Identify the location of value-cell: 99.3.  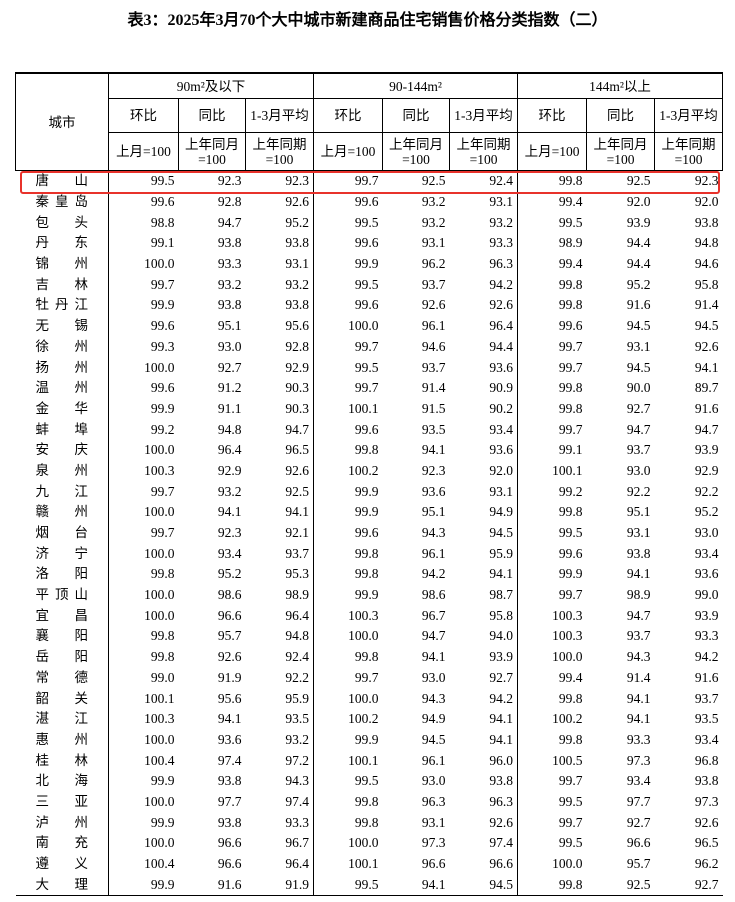
(162, 346).